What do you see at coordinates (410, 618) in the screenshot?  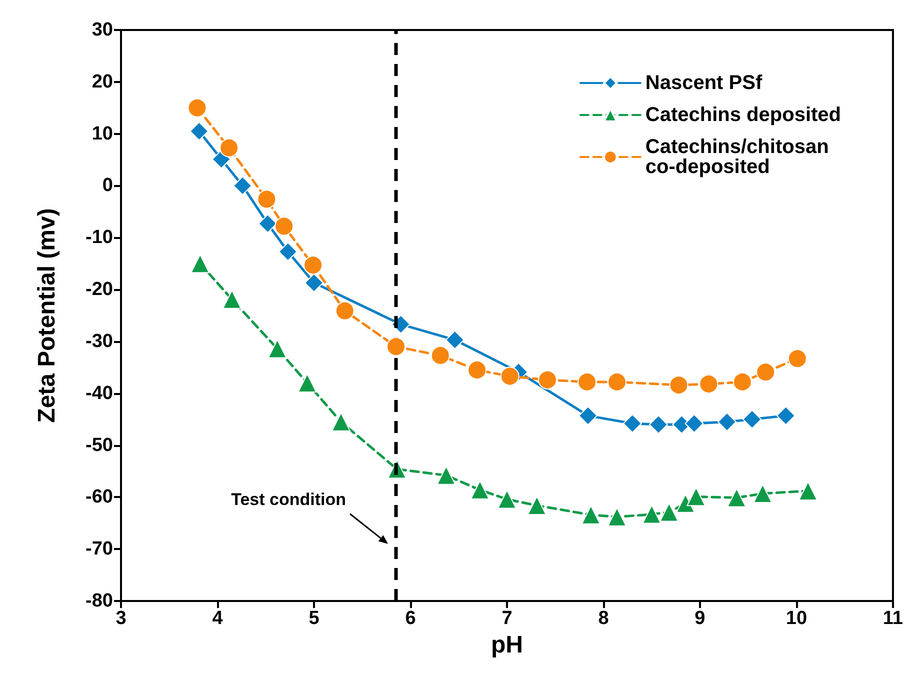 I see `x-tick-label: 6` at bounding box center [410, 618].